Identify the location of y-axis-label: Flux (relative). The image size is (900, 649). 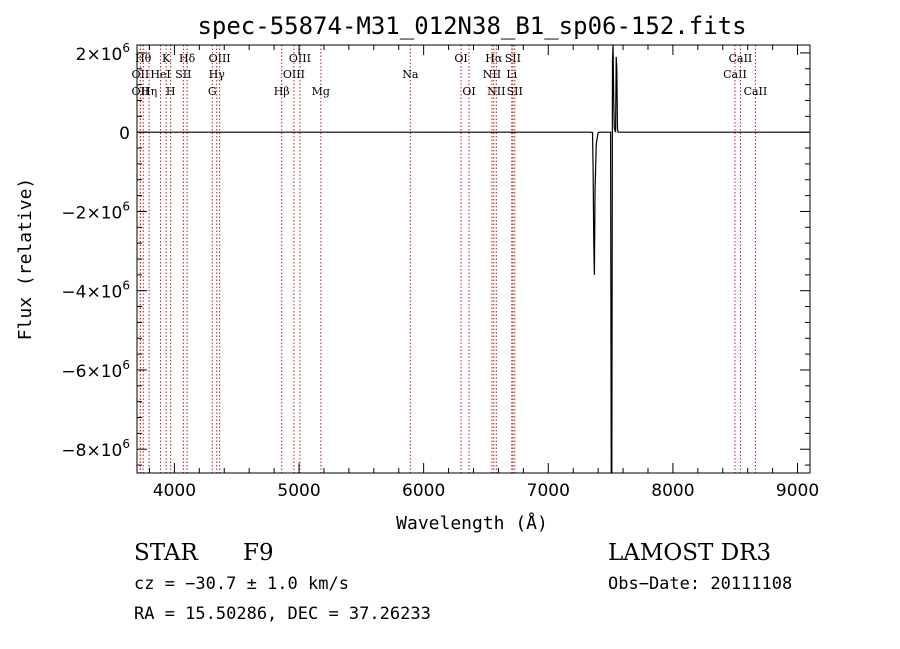
(25, 259).